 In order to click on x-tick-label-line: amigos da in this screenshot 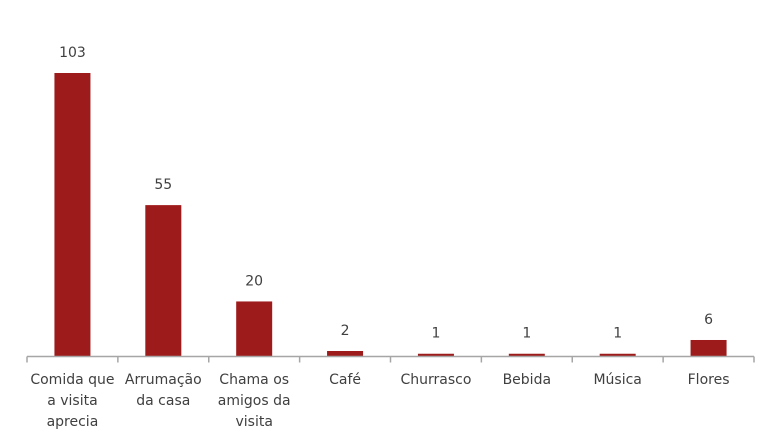, I will do `click(254, 401)`.